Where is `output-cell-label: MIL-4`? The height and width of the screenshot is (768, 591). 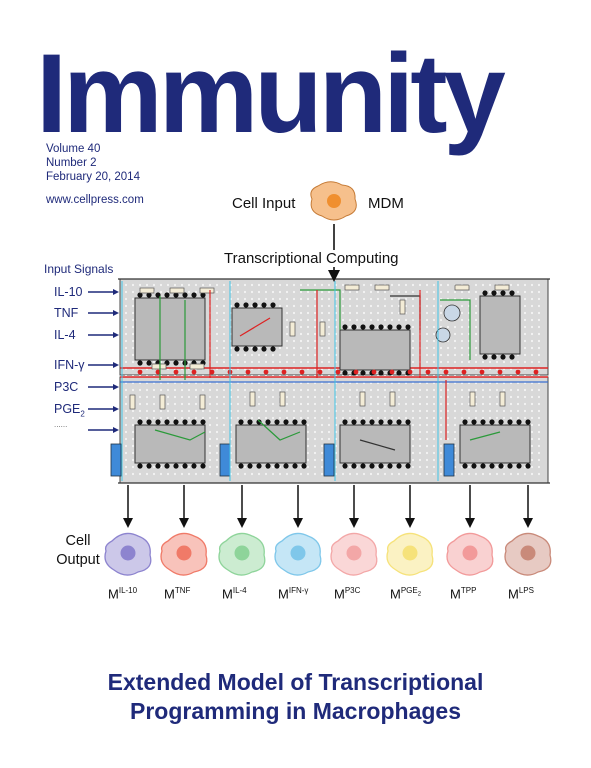 output-cell-label: MIL-4 is located at coordinates (234, 594).